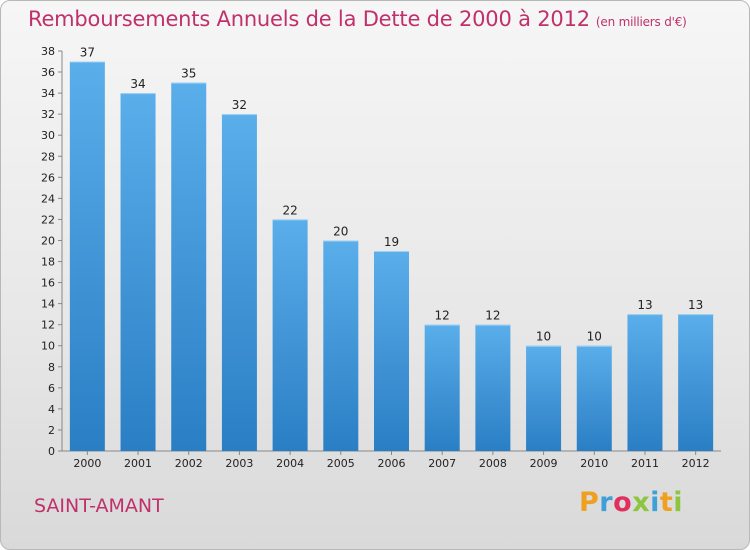  I want to click on logo-letter: t, so click(666, 502).